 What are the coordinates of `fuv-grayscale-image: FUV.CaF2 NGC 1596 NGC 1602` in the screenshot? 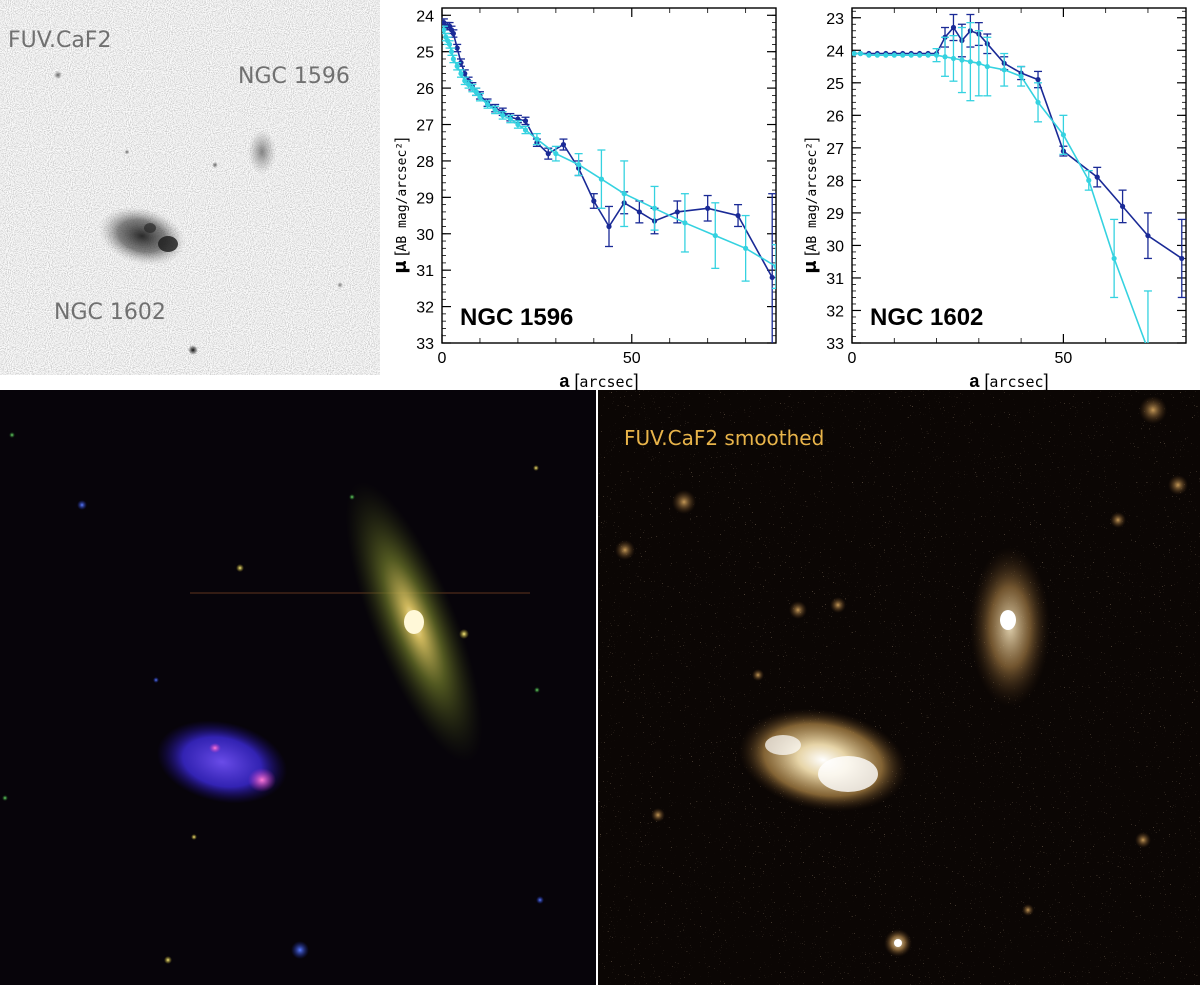 It's located at (190, 187).